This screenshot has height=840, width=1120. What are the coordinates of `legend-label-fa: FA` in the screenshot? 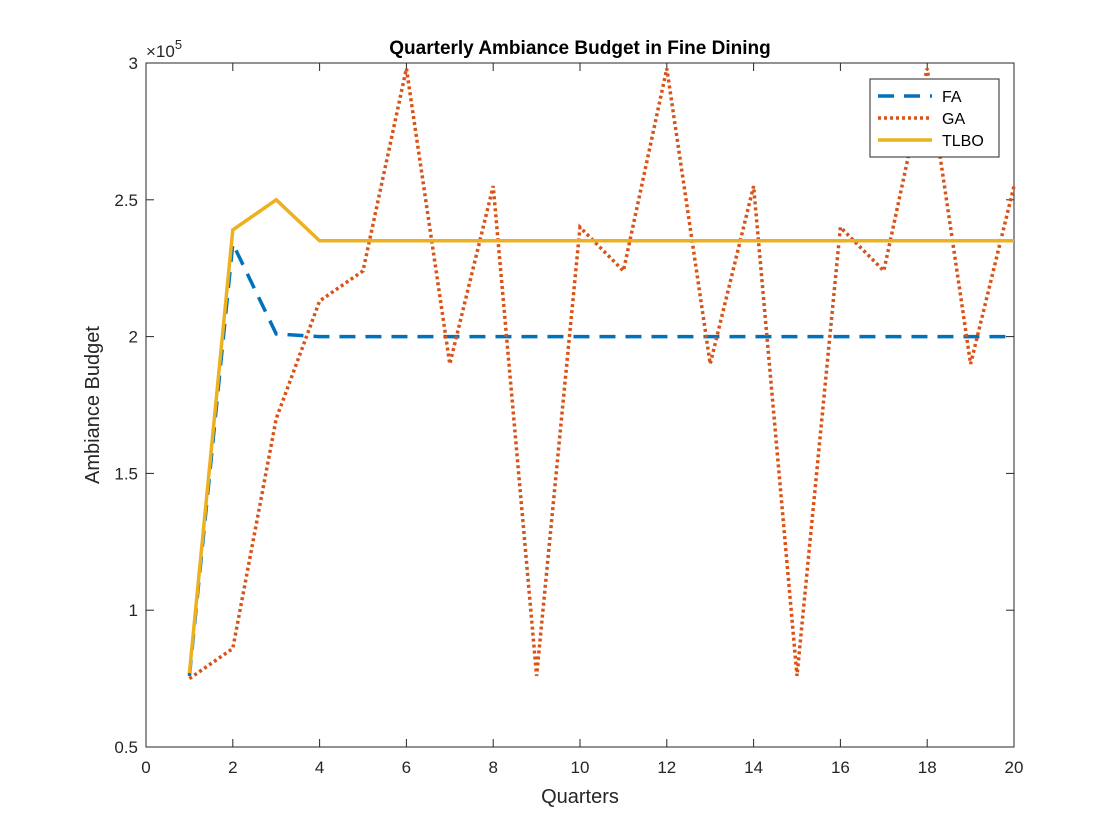 It's located at (952, 97).